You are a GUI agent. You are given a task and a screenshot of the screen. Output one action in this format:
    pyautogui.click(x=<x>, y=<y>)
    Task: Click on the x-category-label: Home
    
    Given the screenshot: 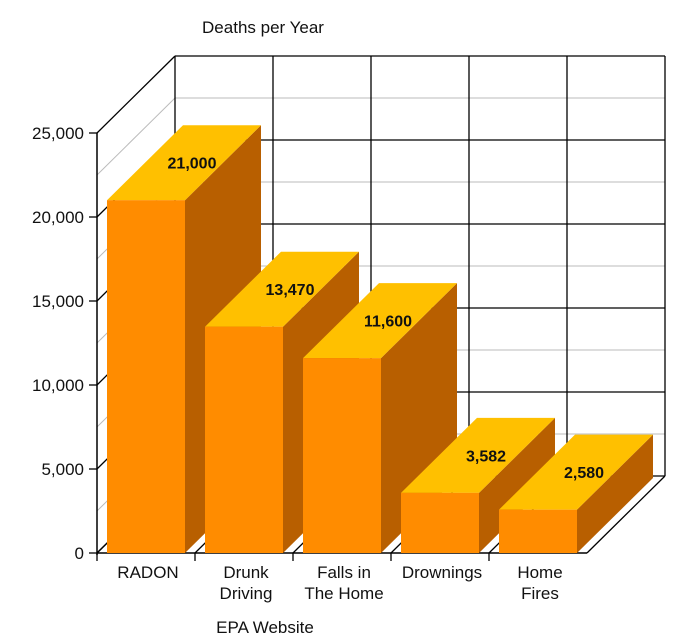 What is the action you would take?
    pyautogui.click(x=539, y=572)
    